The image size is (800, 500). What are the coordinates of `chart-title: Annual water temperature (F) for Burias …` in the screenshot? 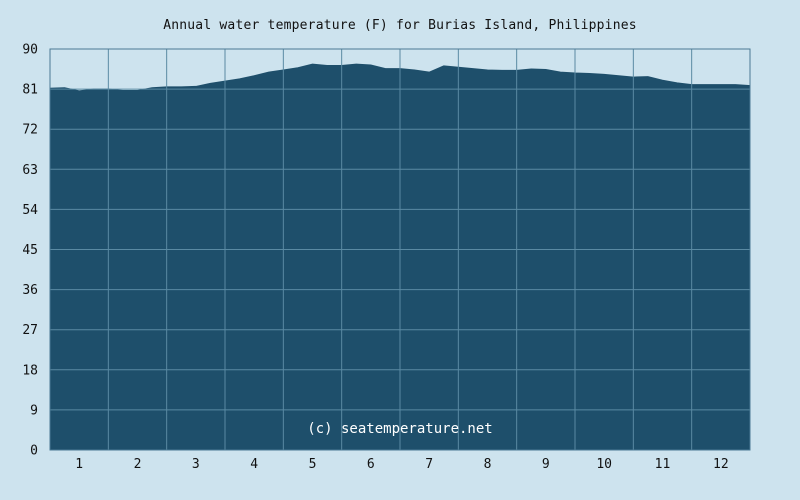 It's located at (400, 25).